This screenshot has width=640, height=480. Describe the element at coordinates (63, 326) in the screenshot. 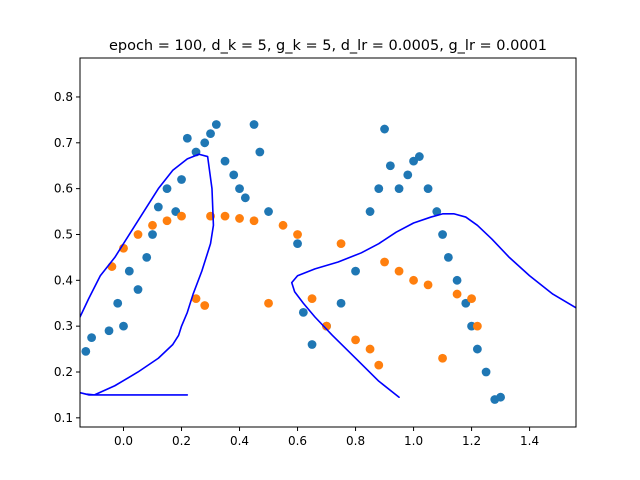

I see `y-tick-label: 0.3` at that location.